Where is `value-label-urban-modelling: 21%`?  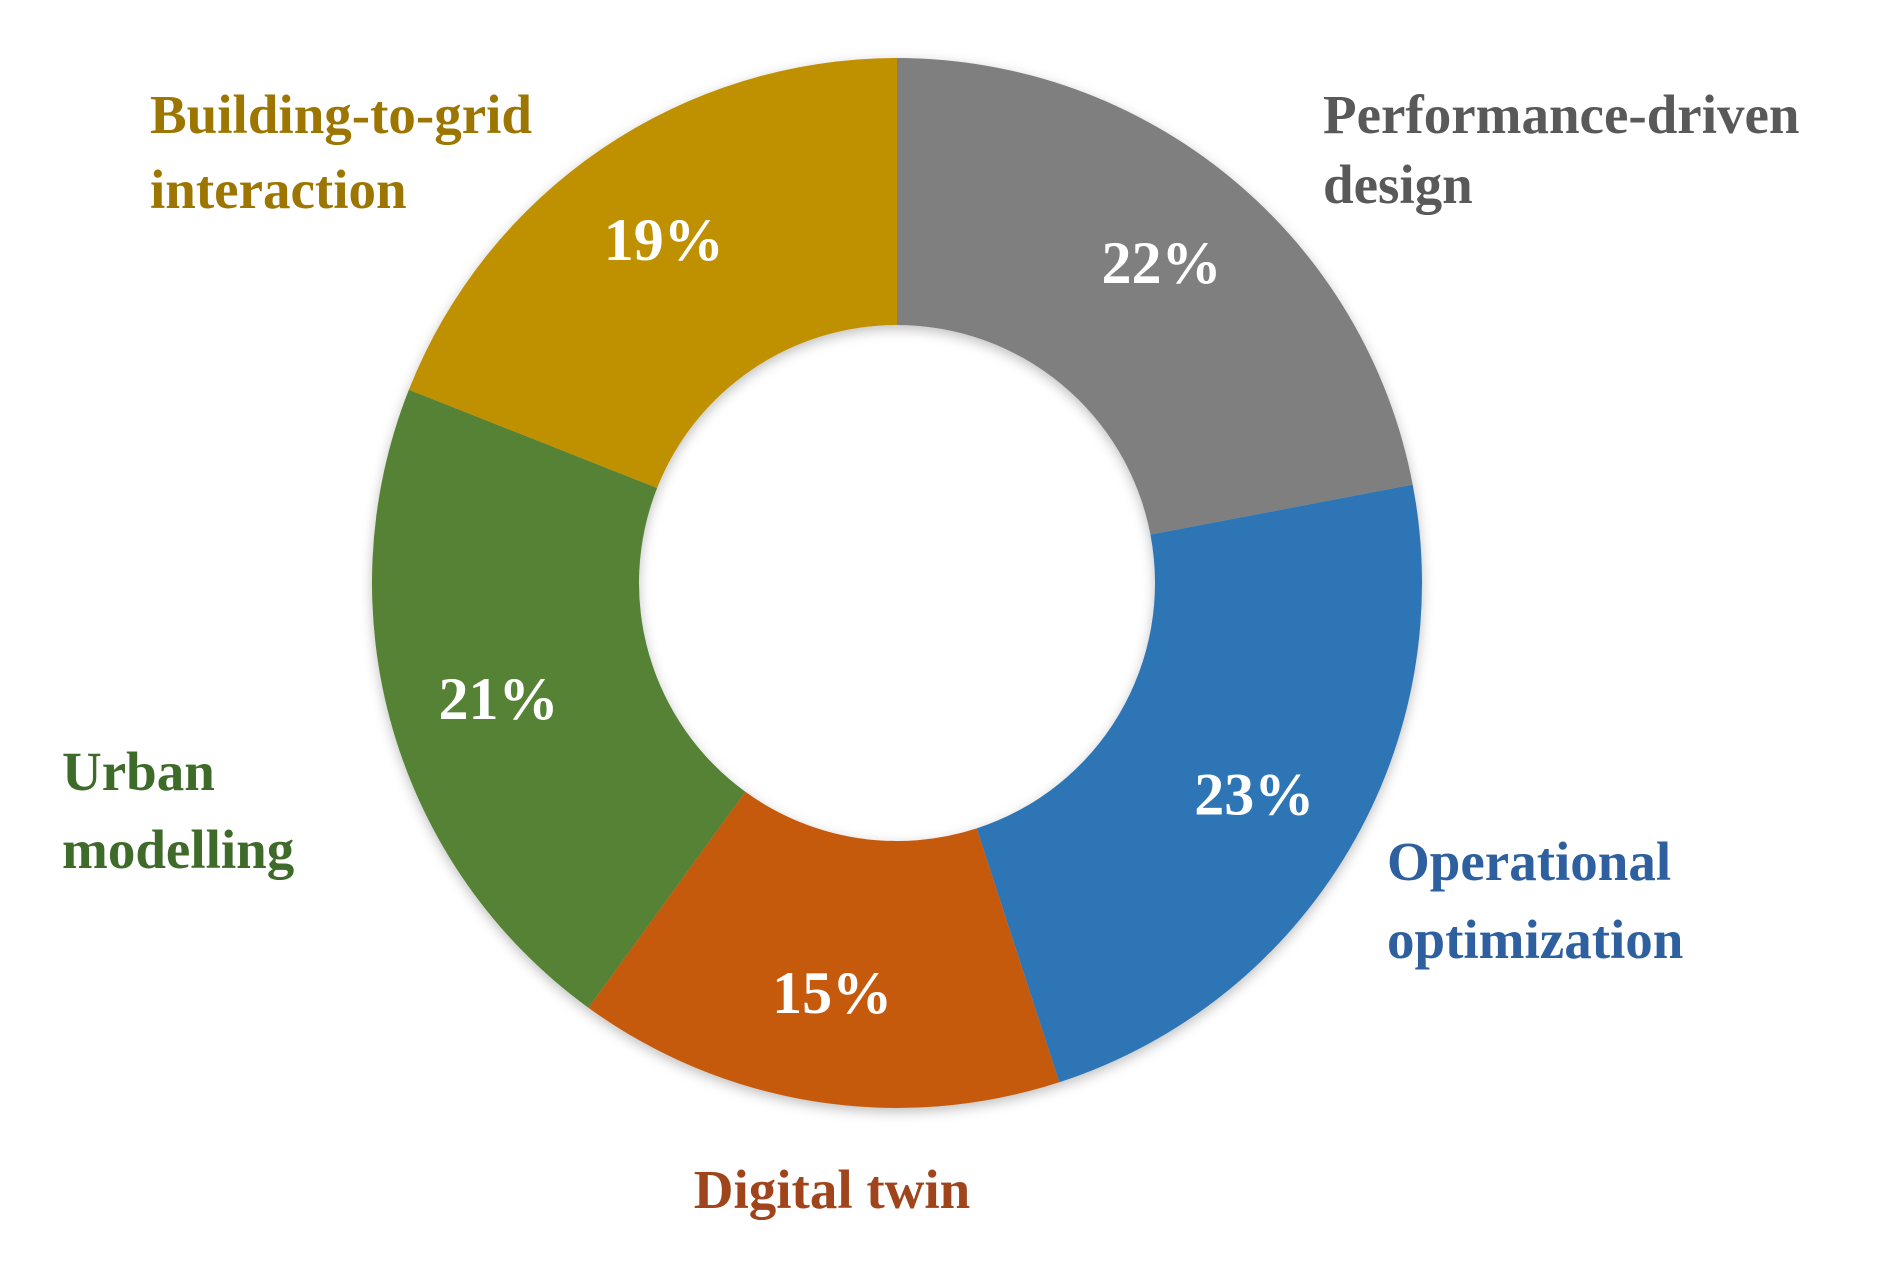 value-label-urban-modelling: 21% is located at coordinates (498, 699).